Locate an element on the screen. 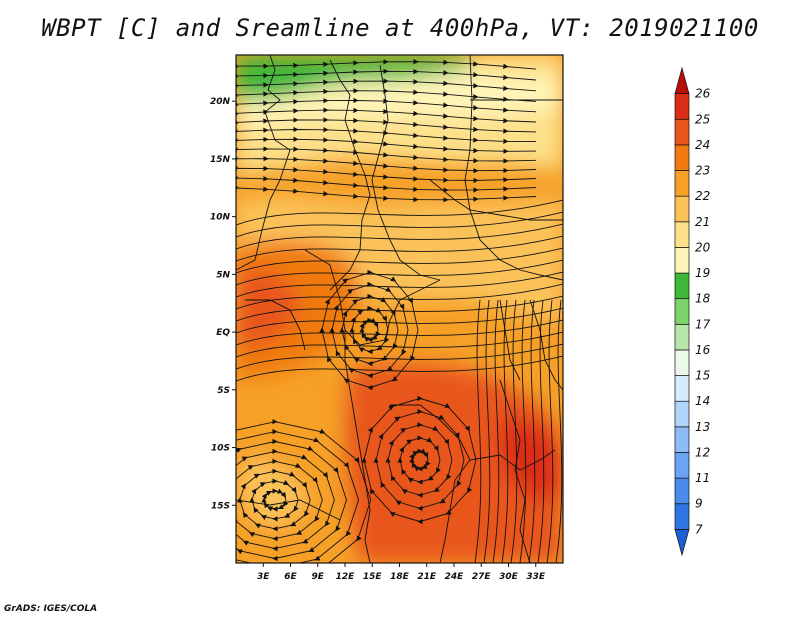  lat-tick-label: EQ is located at coordinates (223, 333).